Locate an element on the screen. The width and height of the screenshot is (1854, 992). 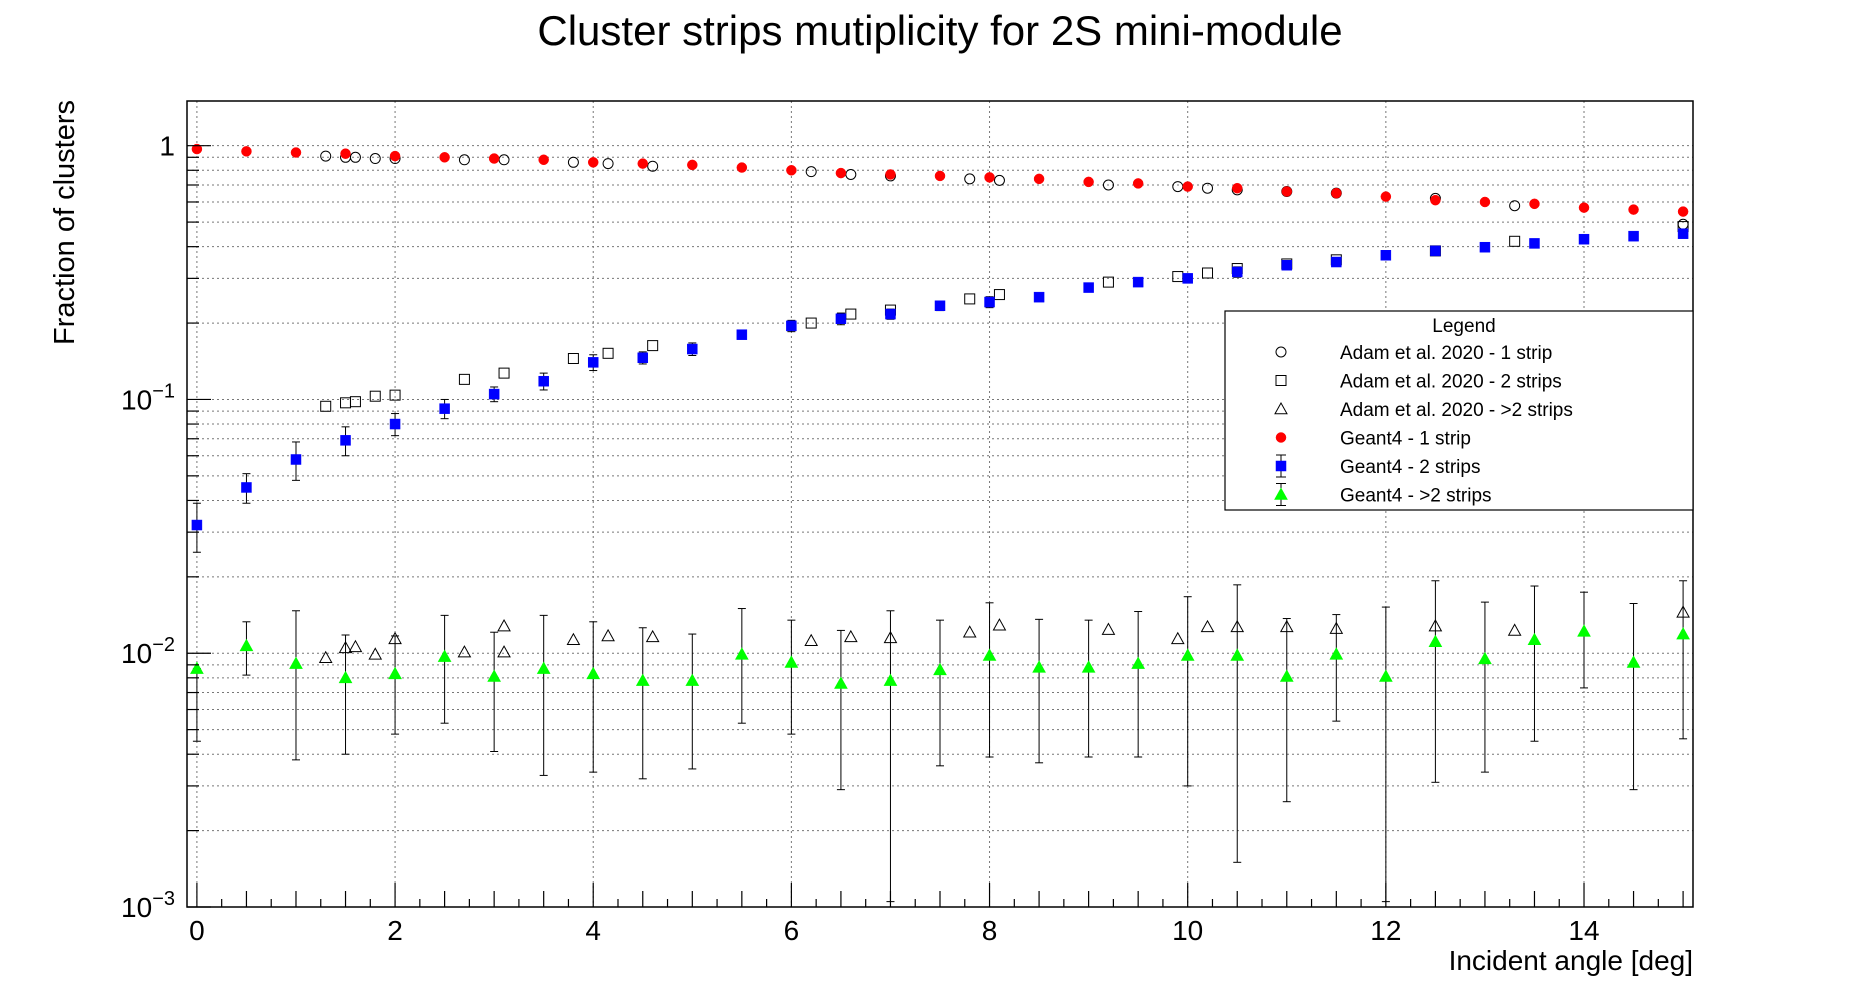
y-tick-label: 10⁻¹ is located at coordinates (148, 397).